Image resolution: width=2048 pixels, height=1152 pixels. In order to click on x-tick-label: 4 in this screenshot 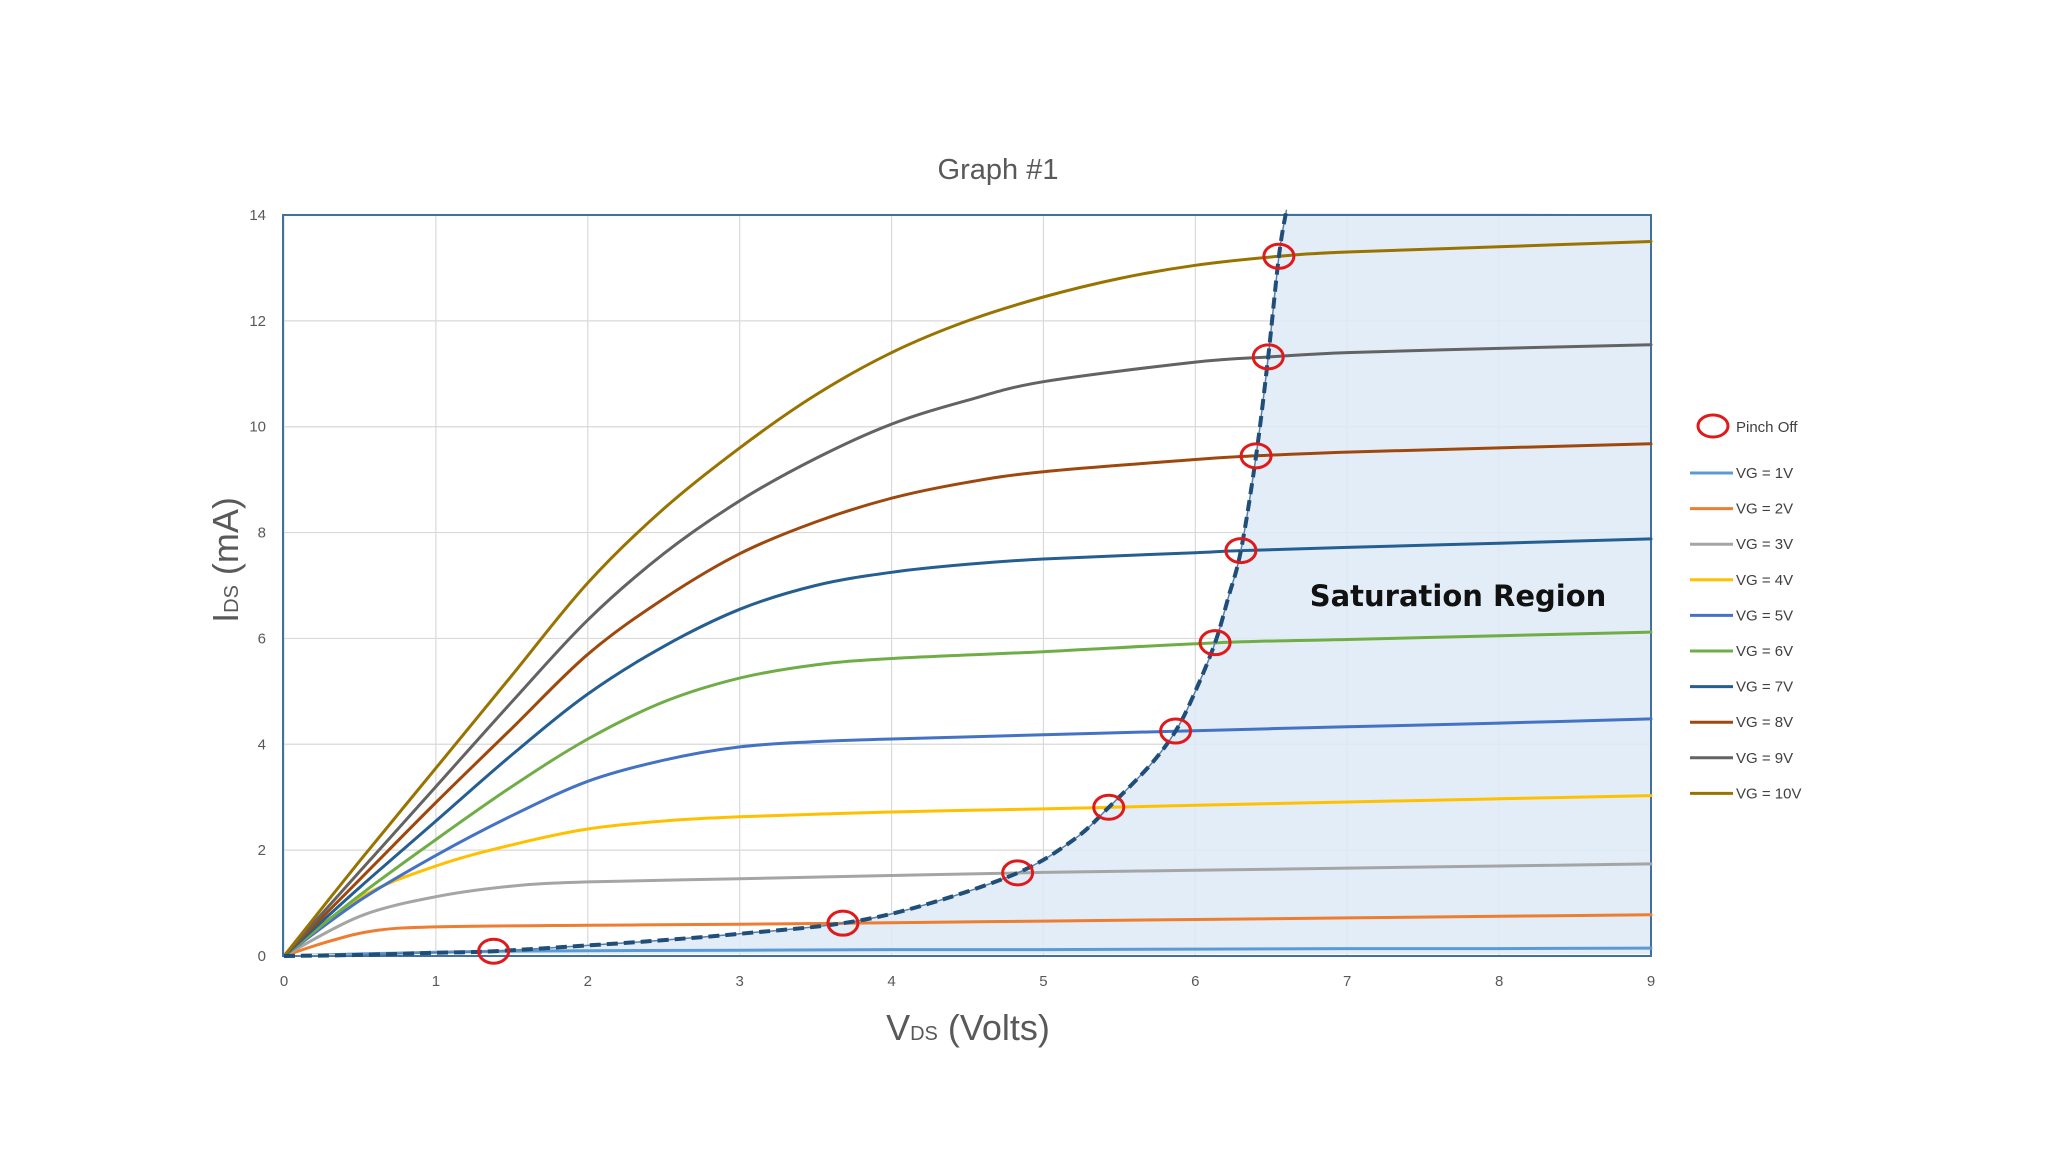, I will do `click(891, 981)`.